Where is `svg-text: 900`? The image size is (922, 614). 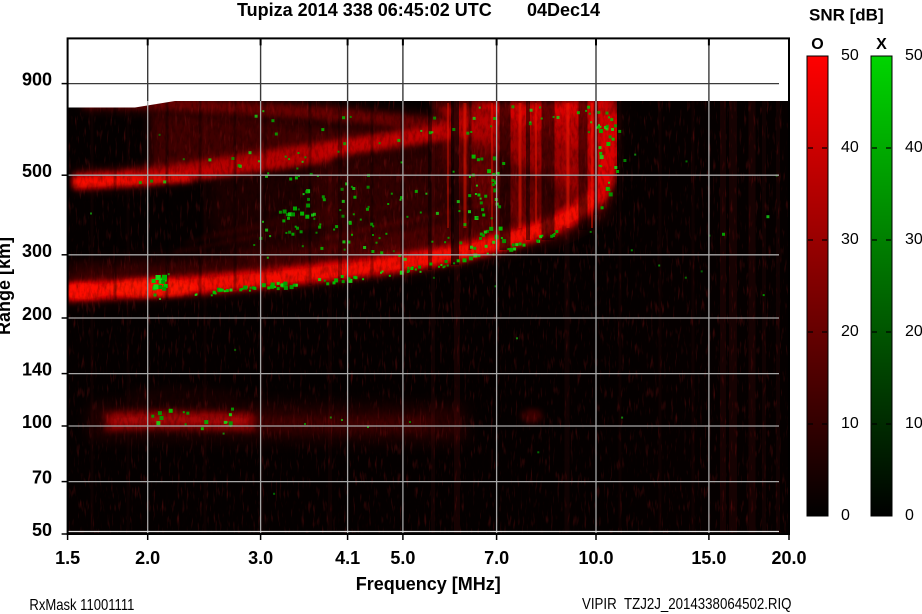
svg-text: 900 is located at coordinates (37, 80).